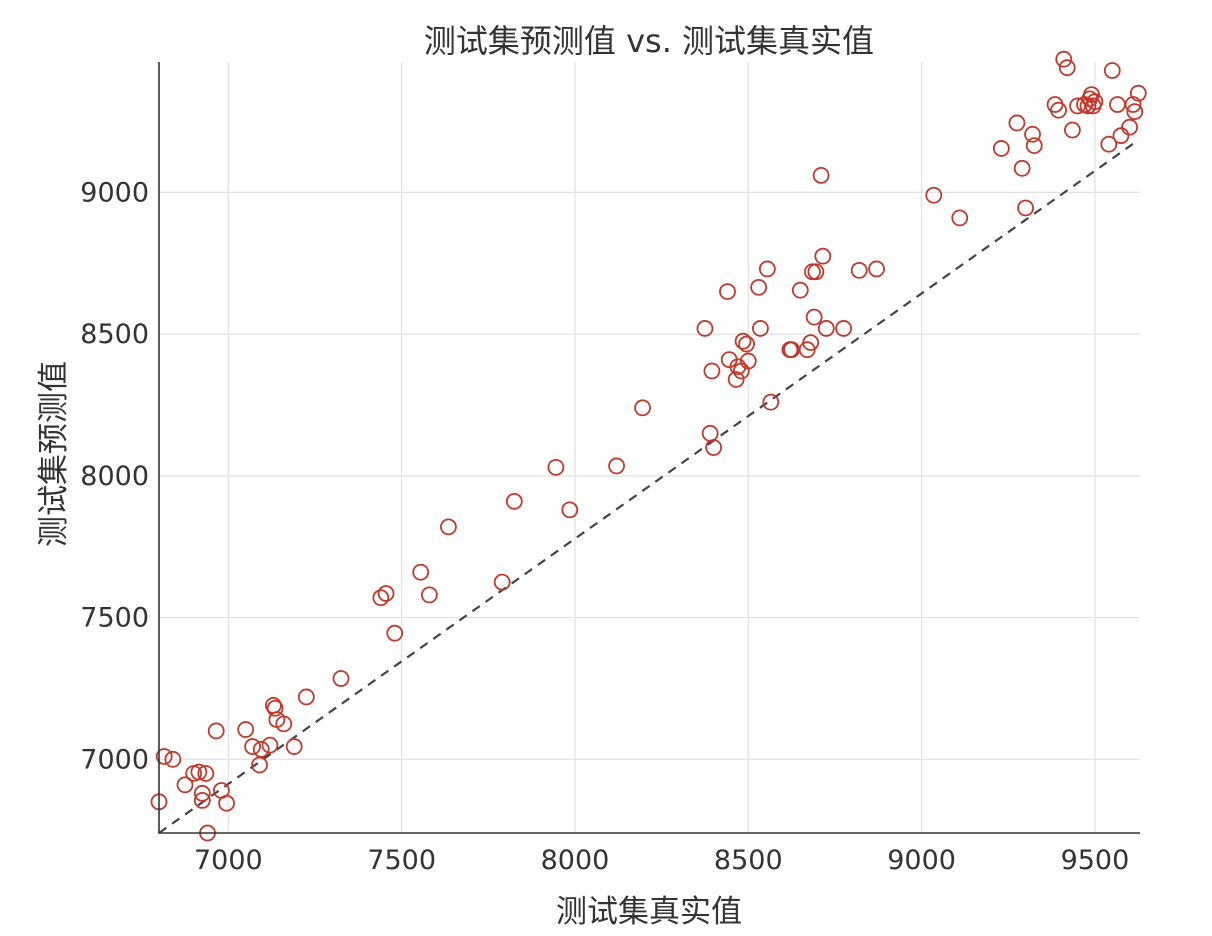 The height and width of the screenshot is (936, 1212). I want to click on x-tick-label: 8000, so click(575, 860).